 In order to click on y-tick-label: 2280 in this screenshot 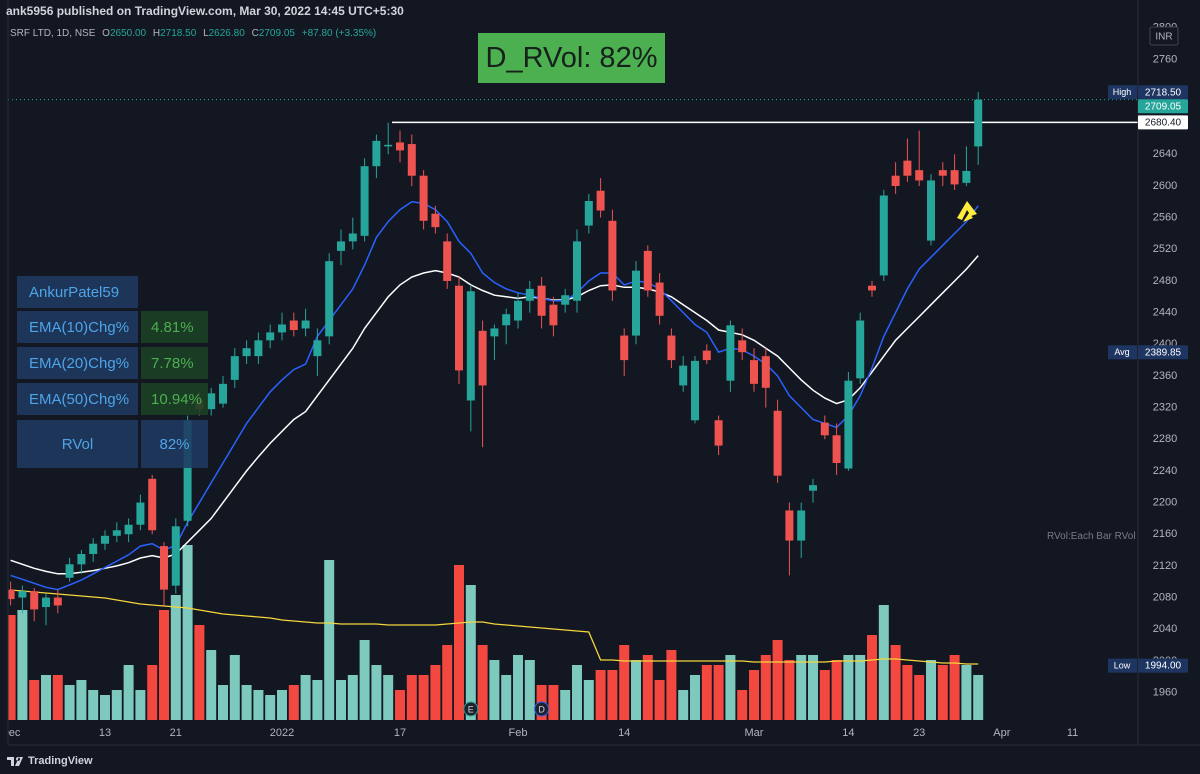, I will do `click(1165, 439)`.